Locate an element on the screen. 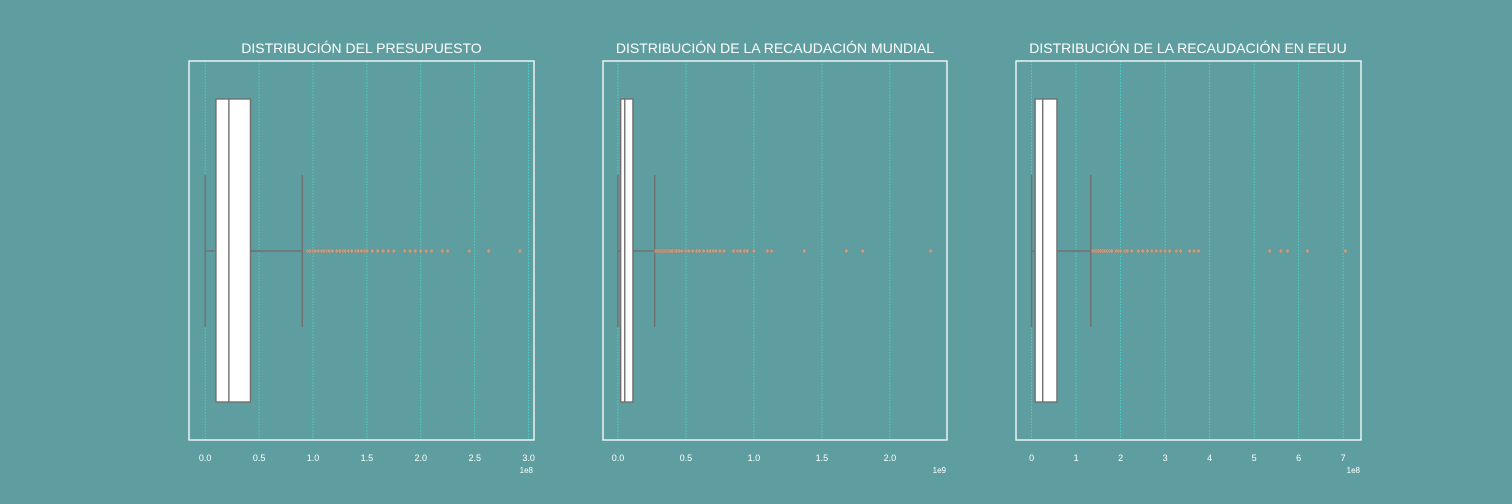  x-tick-label: 4 is located at coordinates (1209, 458).